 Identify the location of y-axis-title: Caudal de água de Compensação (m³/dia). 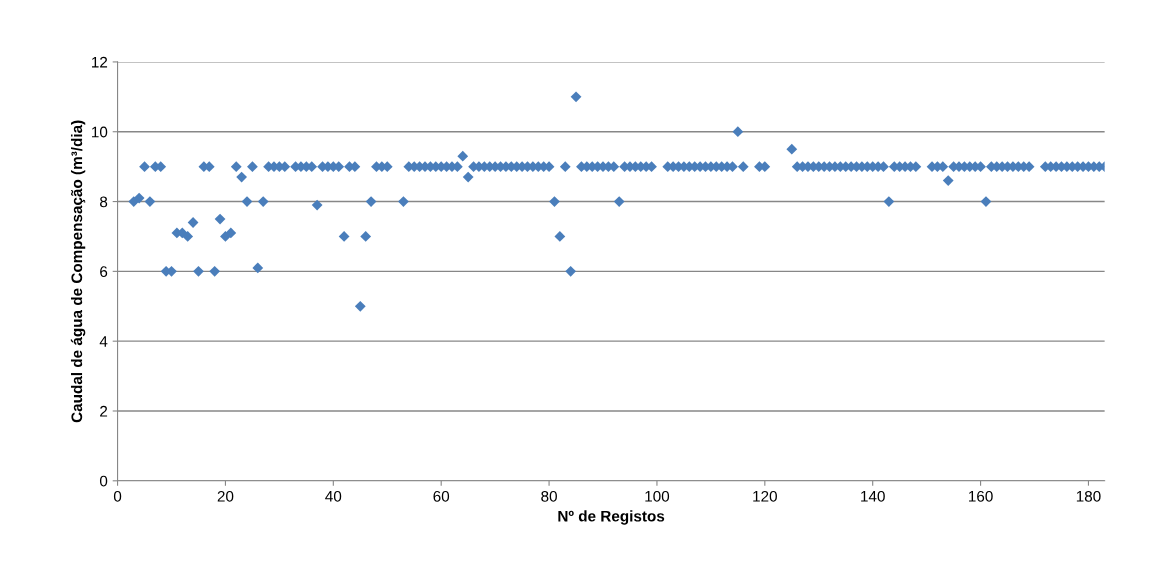
(78, 271).